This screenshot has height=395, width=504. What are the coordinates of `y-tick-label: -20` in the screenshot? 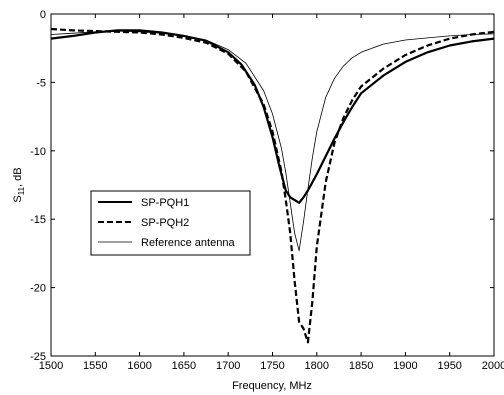 It's located at (38, 289).